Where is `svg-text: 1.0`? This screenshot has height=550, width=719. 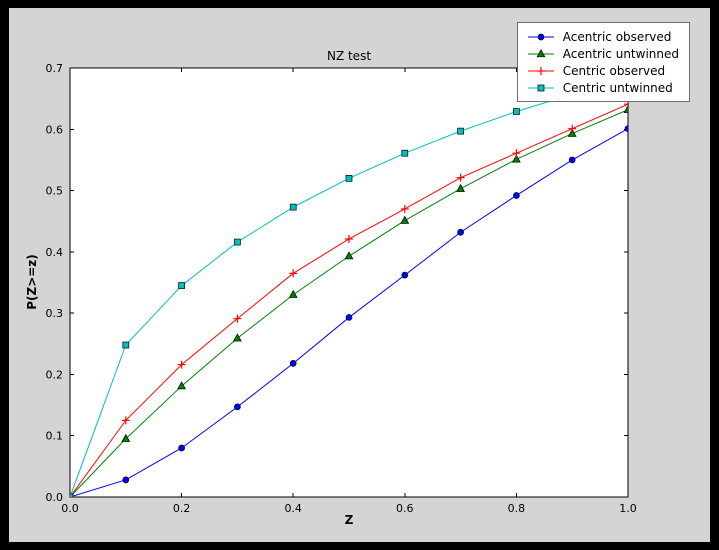 svg-text: 1.0 is located at coordinates (628, 508).